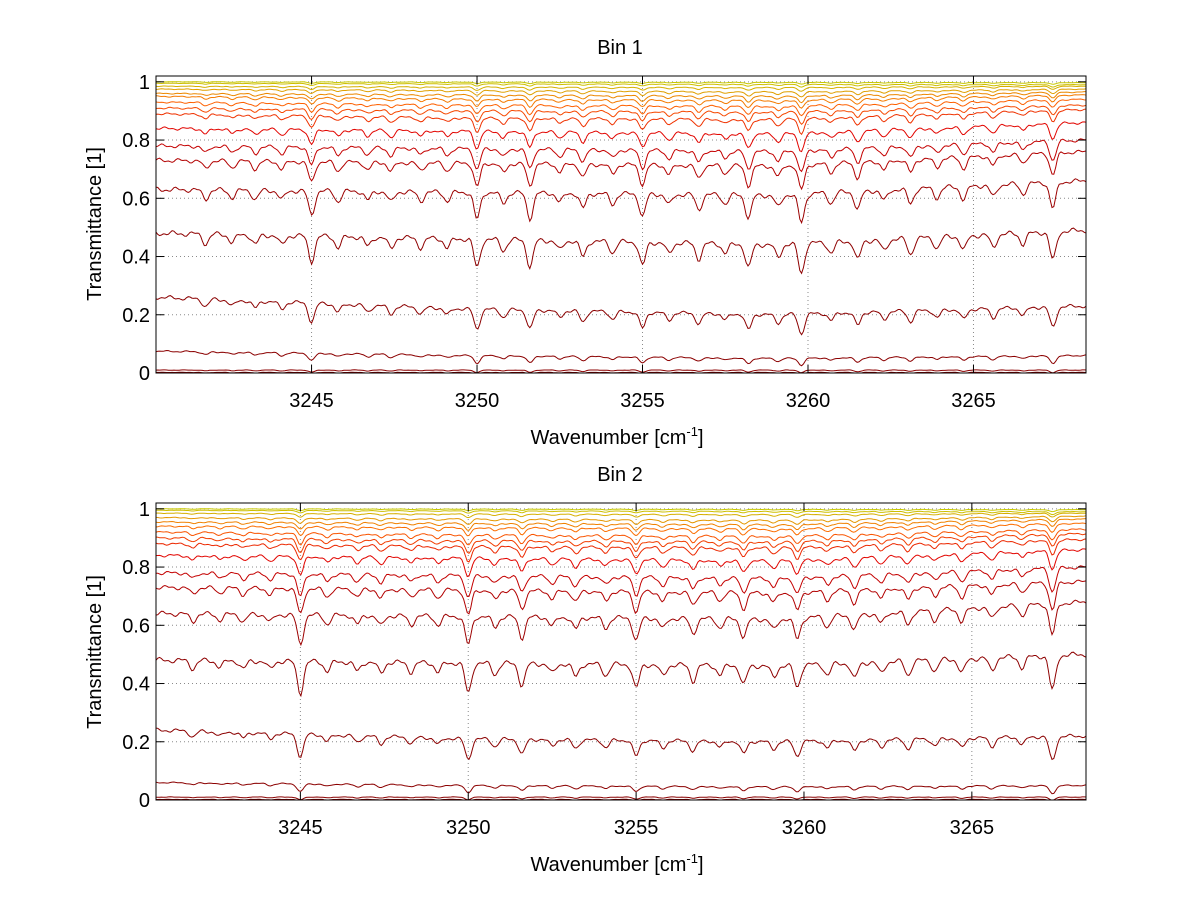 This screenshot has height=901, width=1200. What do you see at coordinates (620, 48) in the screenshot?
I see `chart-title: Bin 1` at bounding box center [620, 48].